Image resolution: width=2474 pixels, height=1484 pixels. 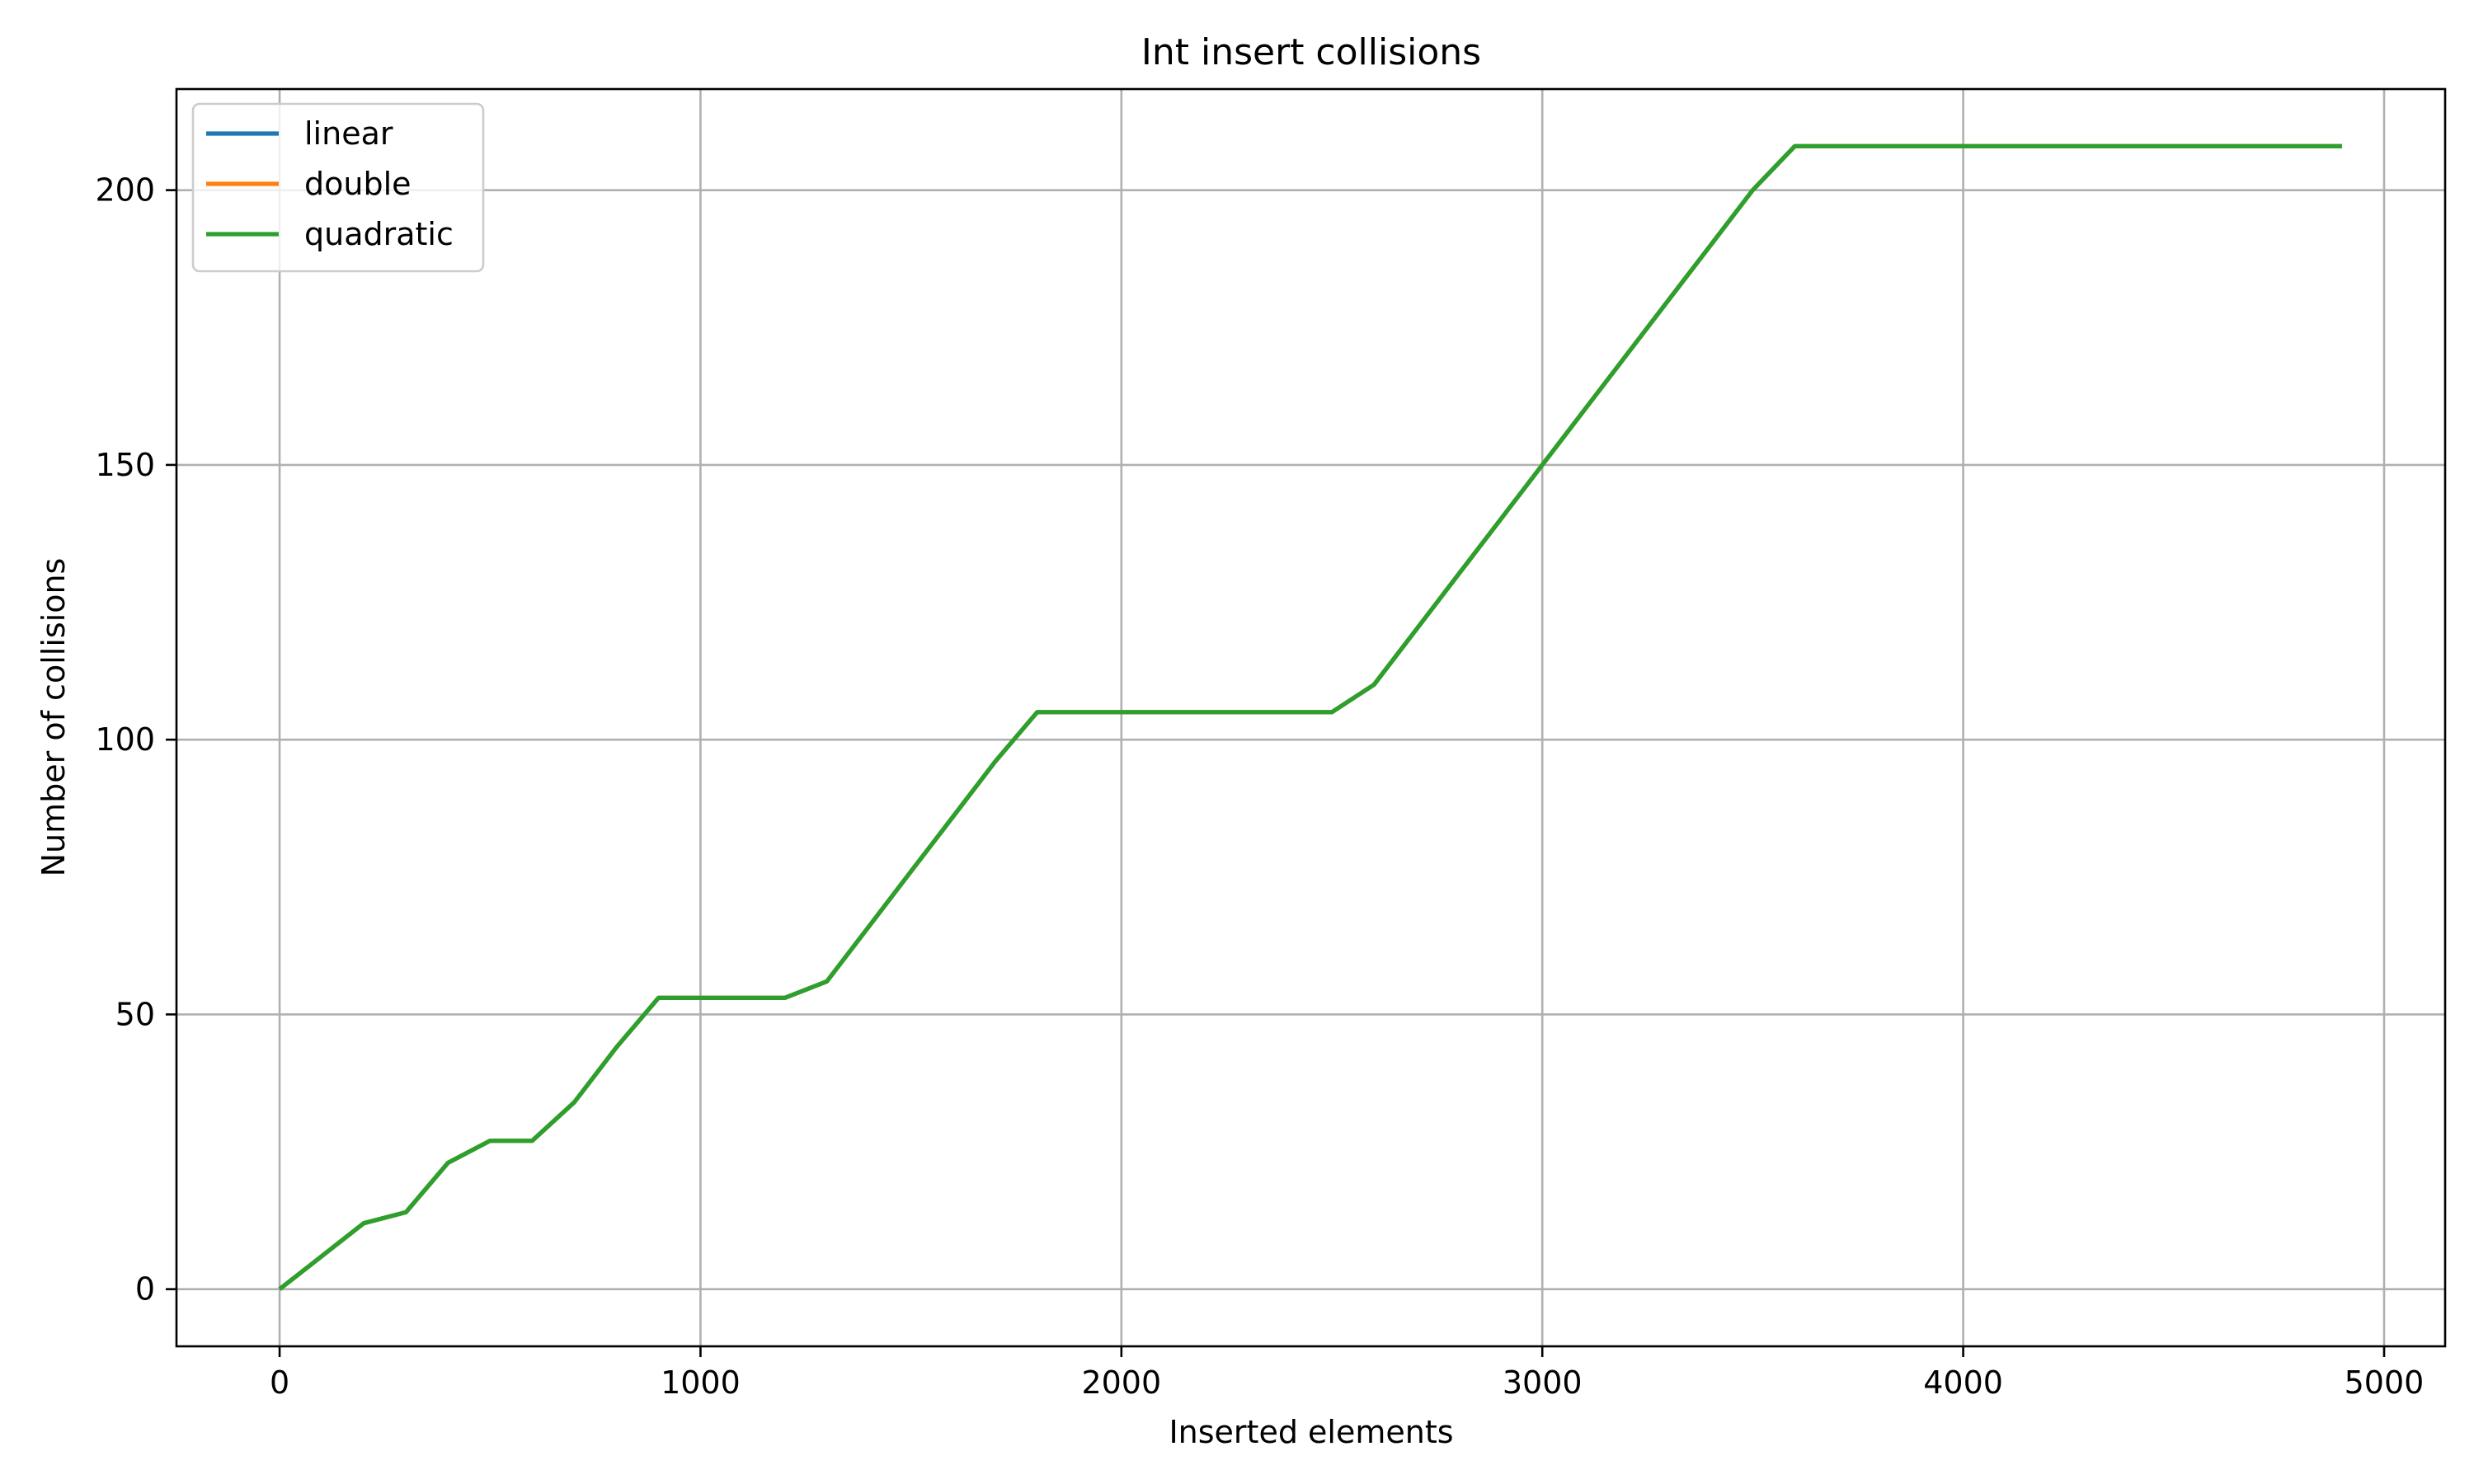 What do you see at coordinates (2385, 1382) in the screenshot?
I see `x-tick-label: 5000` at bounding box center [2385, 1382].